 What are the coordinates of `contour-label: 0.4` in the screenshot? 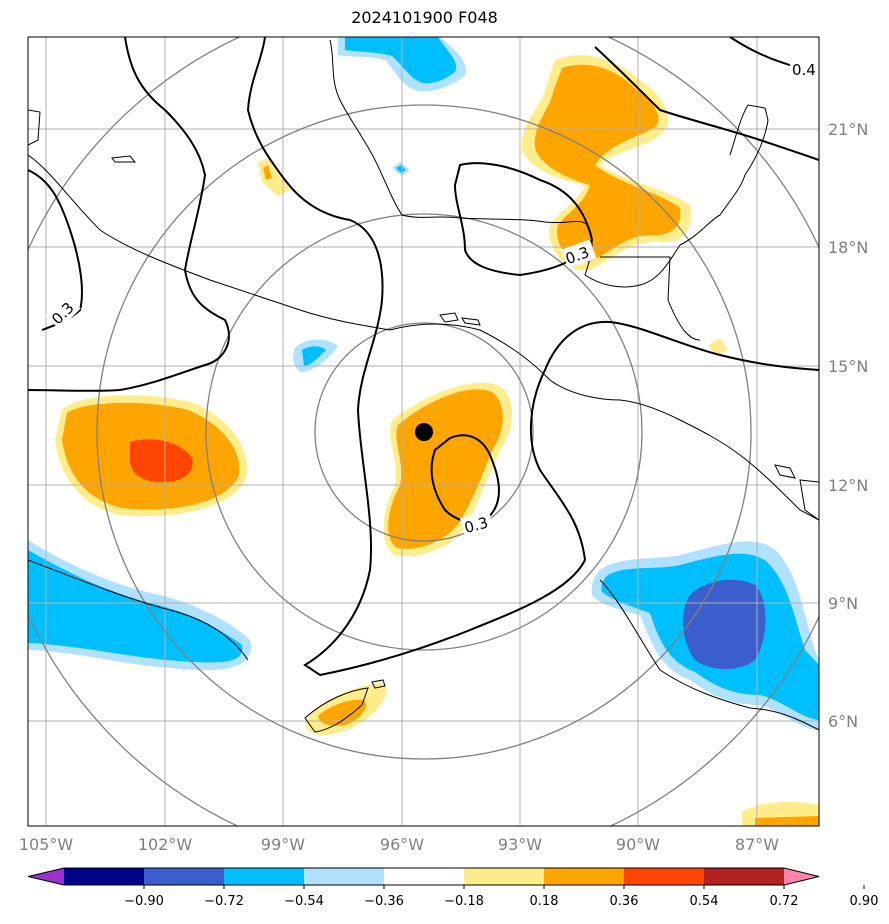 It's located at (804, 70).